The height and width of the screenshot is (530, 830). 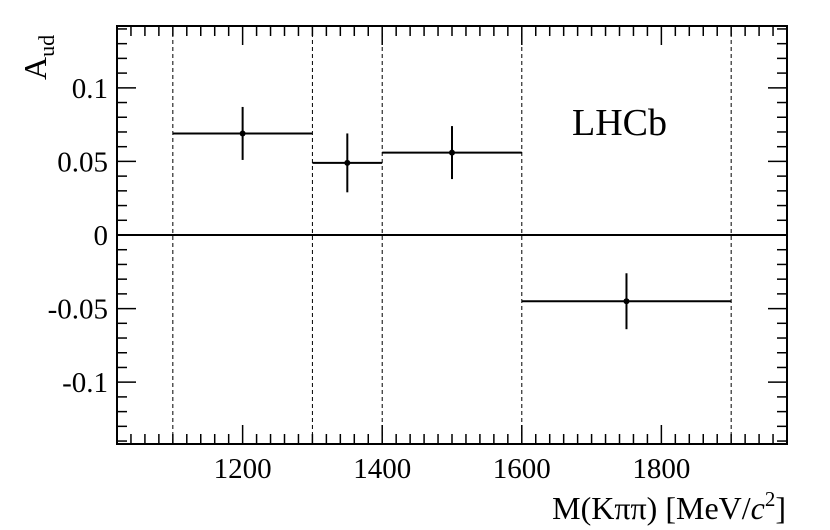 What do you see at coordinates (619, 123) in the screenshot?
I see `lhcb-label: LHCb` at bounding box center [619, 123].